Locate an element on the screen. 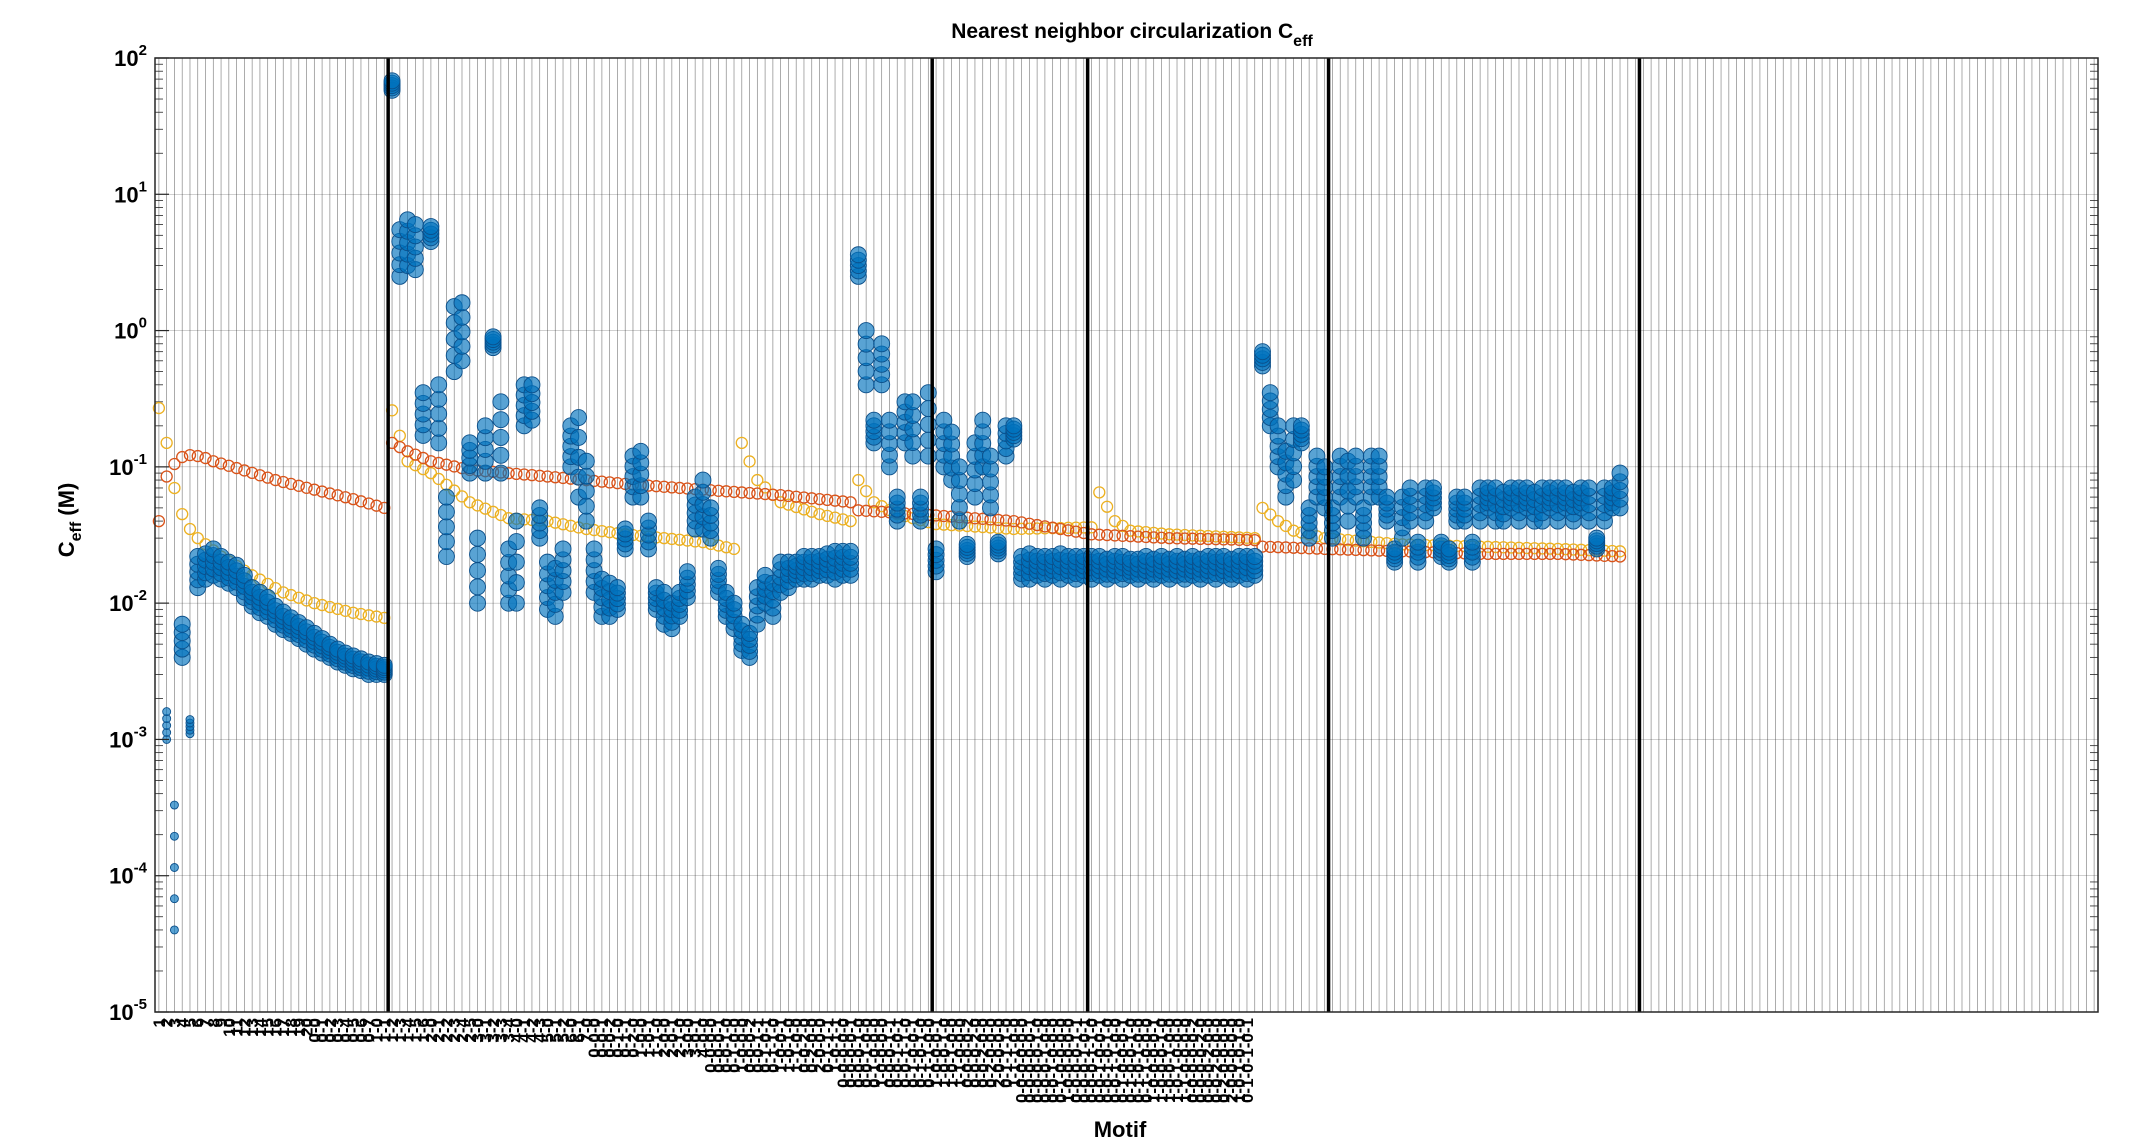 The image size is (2138, 1144). x-tick-label: 0-1-0-0-0-1 is located at coordinates (1123, 1060).